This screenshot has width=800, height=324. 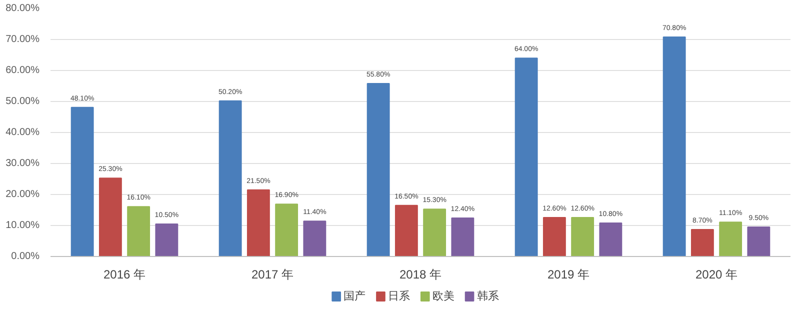 I want to click on y-tick-label: 50.00%, so click(x=23, y=101).